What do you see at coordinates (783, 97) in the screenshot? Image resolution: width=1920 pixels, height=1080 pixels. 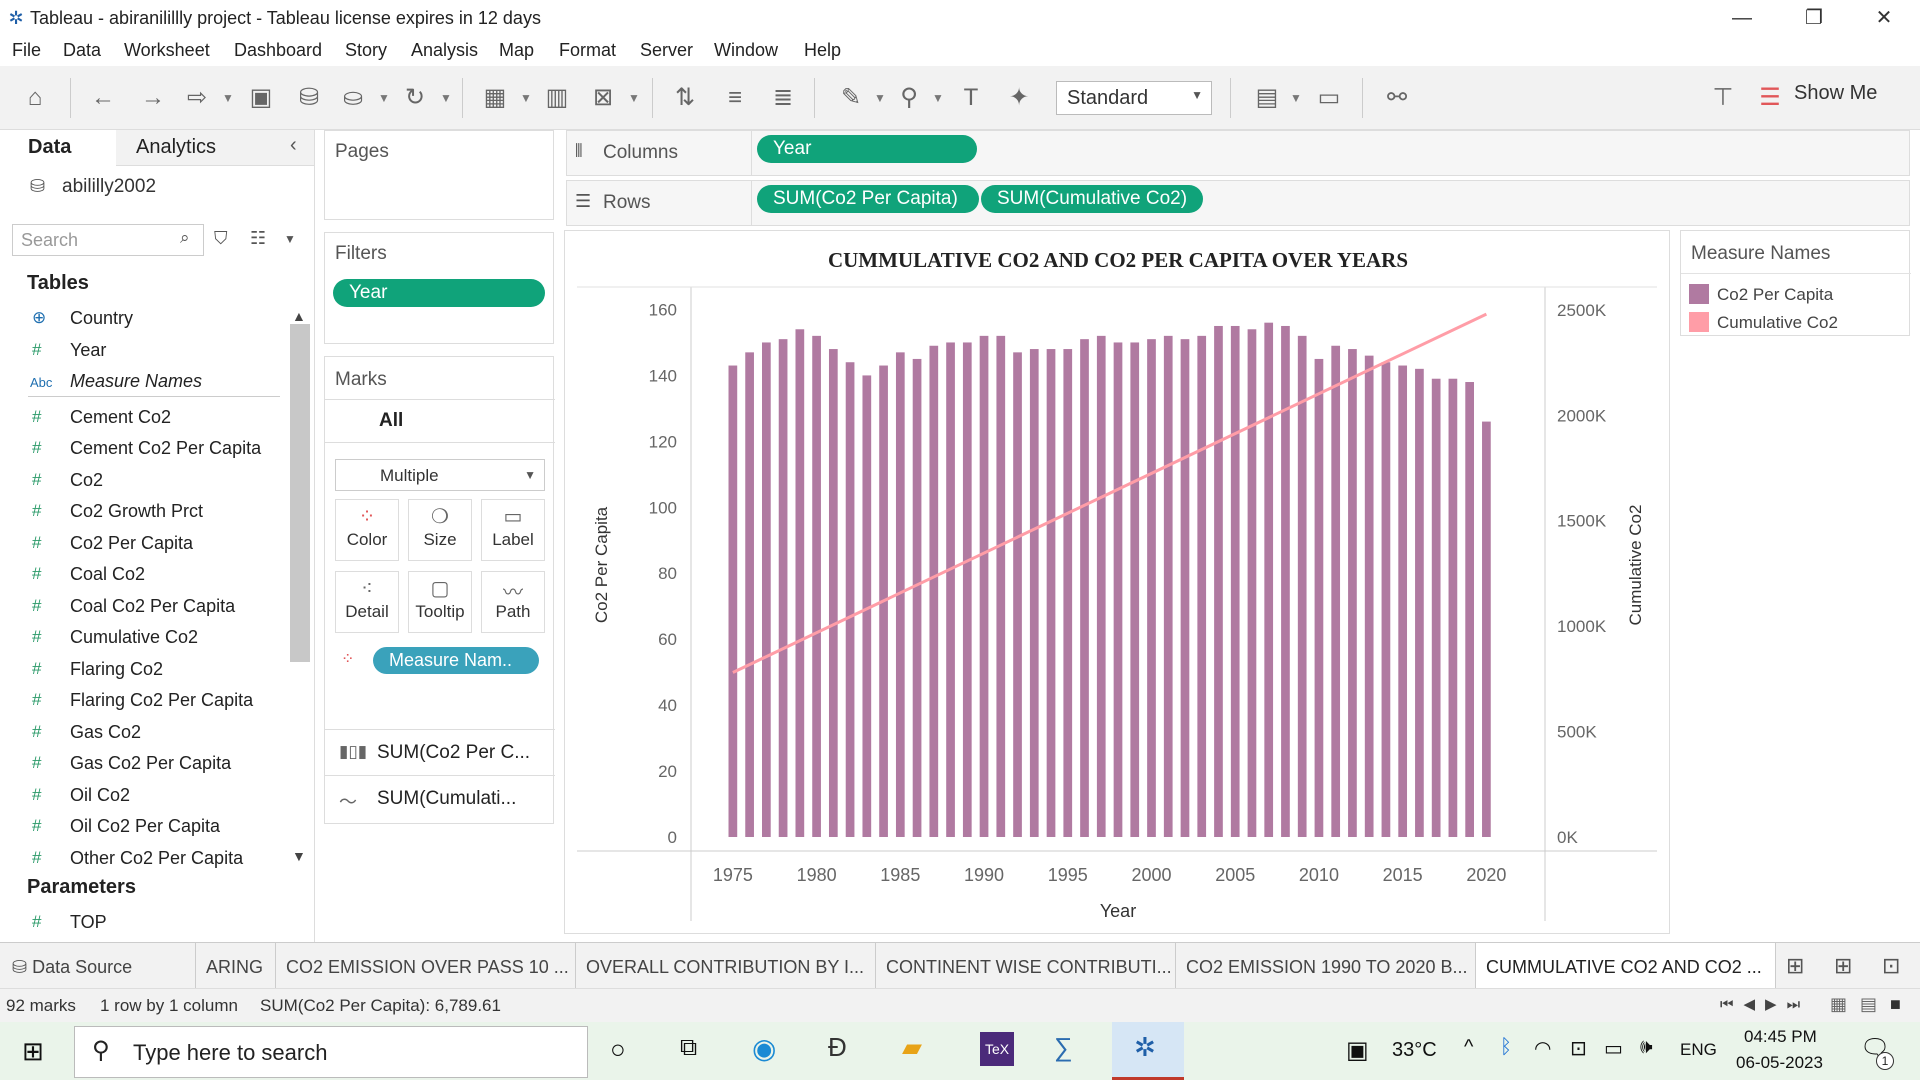 I see `sort-descending-icon: ≣` at bounding box center [783, 97].